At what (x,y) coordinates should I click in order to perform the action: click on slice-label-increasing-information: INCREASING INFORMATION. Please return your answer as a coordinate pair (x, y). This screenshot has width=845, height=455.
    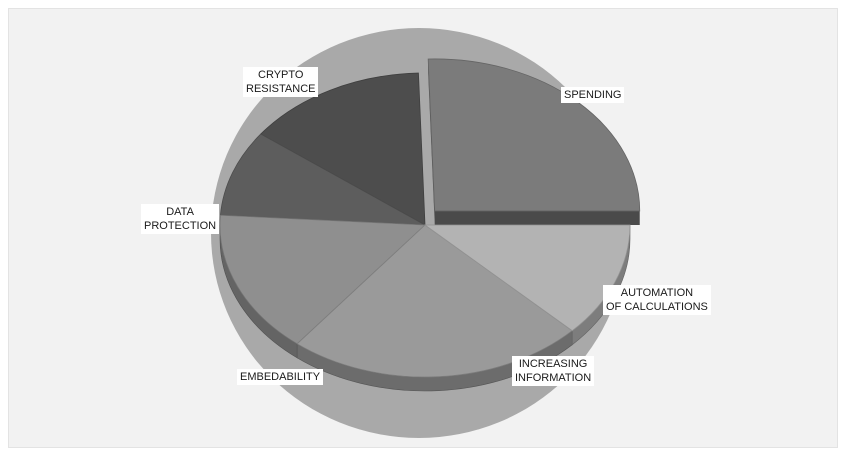
    Looking at the image, I should click on (553, 371).